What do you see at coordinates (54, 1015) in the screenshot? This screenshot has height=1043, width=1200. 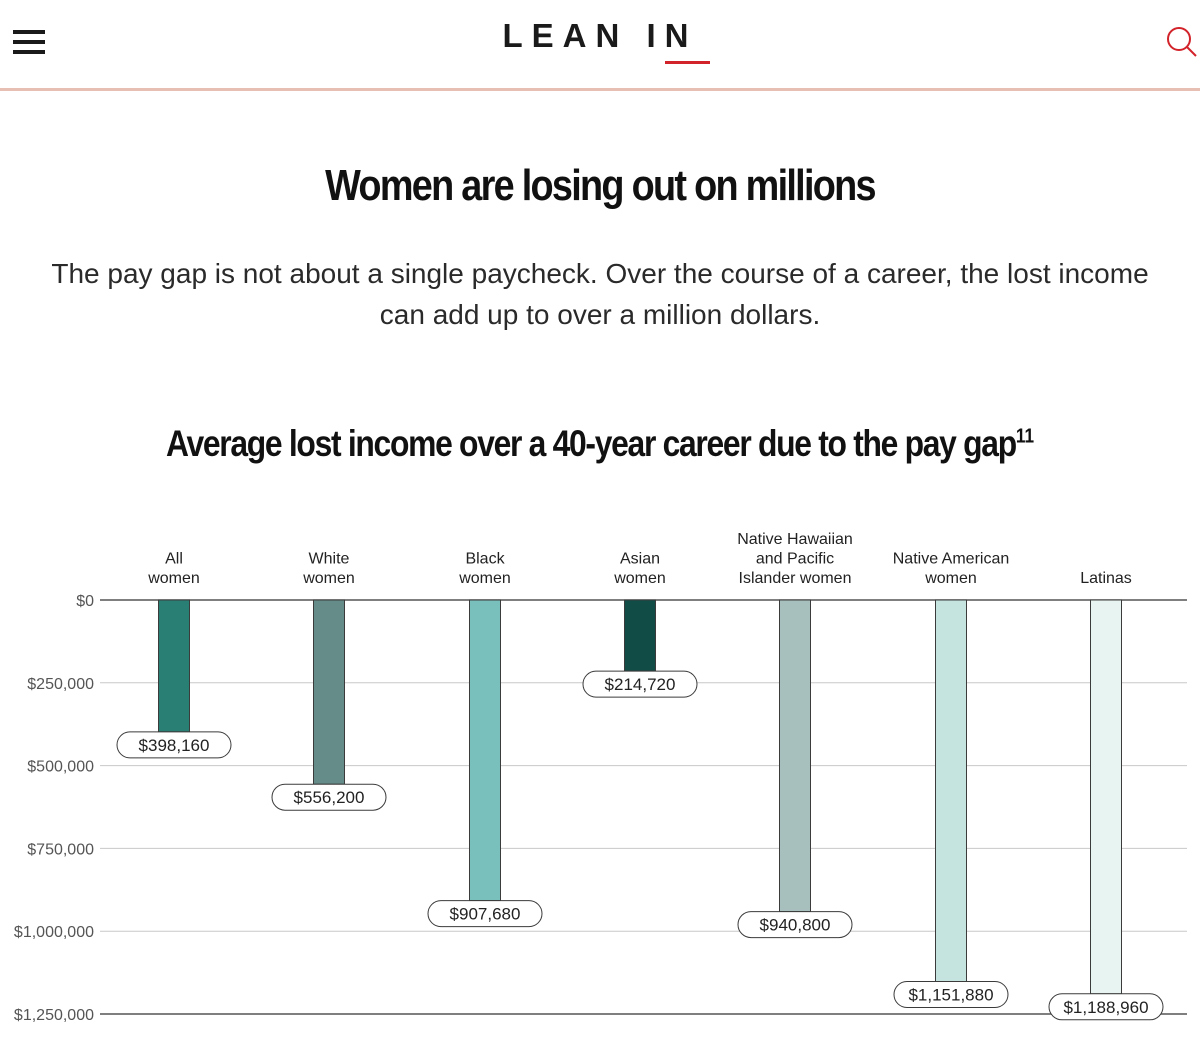 I see `y-tick-label: $1,250,000` at bounding box center [54, 1015].